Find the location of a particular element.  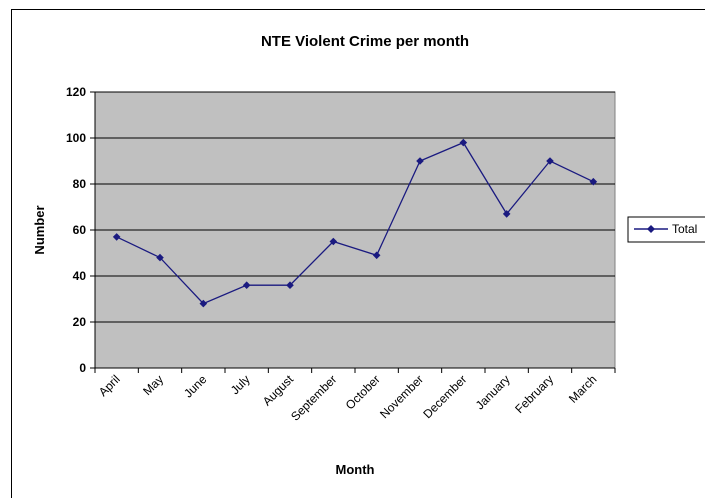

x-tick-label: July is located at coordinates (240, 384).